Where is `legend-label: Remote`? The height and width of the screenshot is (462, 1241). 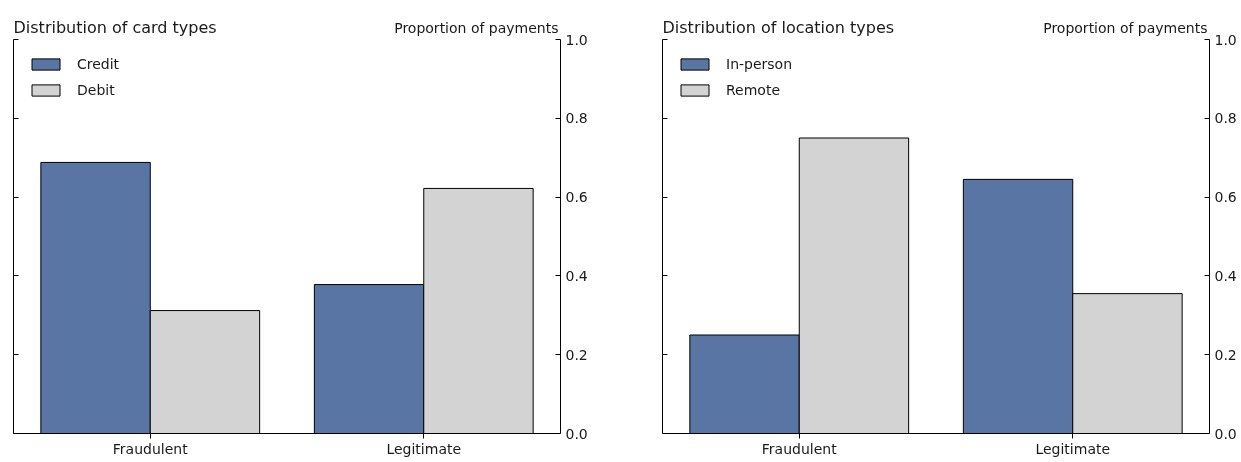
legend-label: Remote is located at coordinates (753, 90).